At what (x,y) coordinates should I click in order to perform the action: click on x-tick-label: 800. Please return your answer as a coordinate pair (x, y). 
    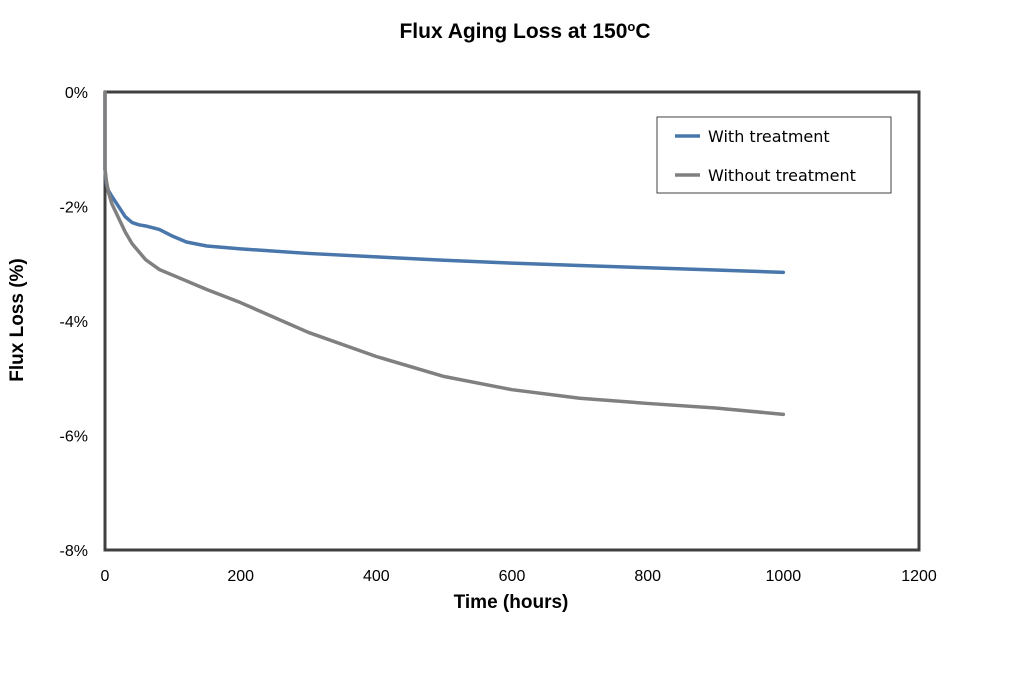
    Looking at the image, I should click on (647, 576).